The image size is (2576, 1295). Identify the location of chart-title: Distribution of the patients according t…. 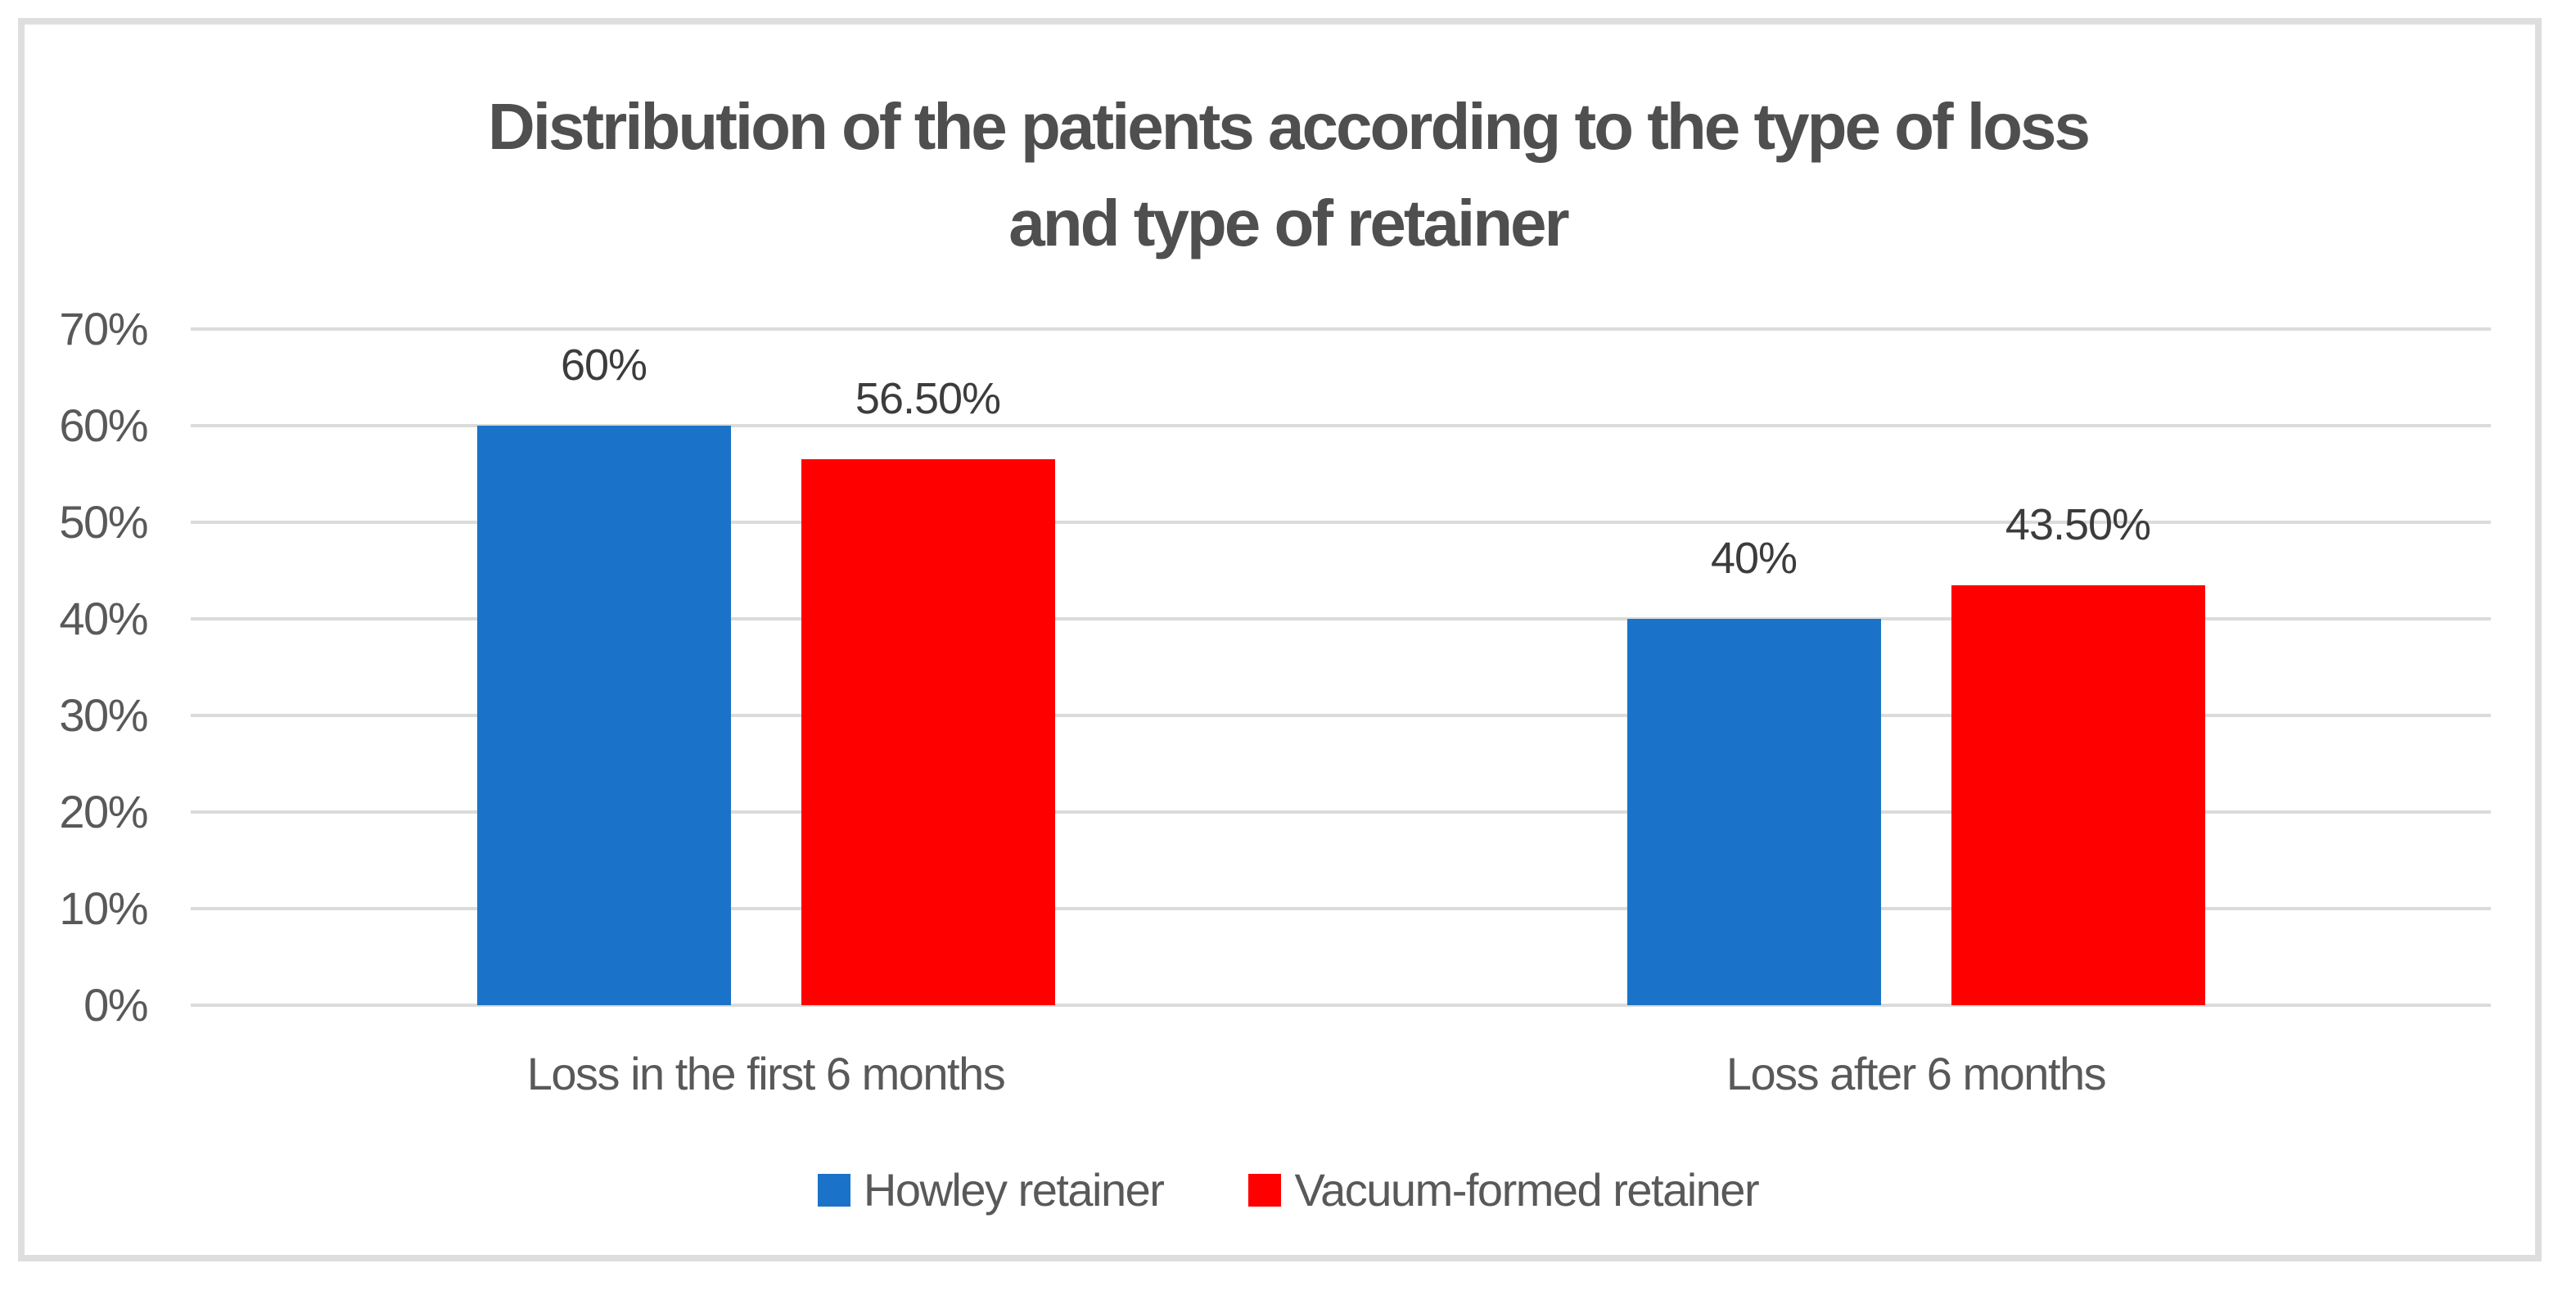
(1288, 175).